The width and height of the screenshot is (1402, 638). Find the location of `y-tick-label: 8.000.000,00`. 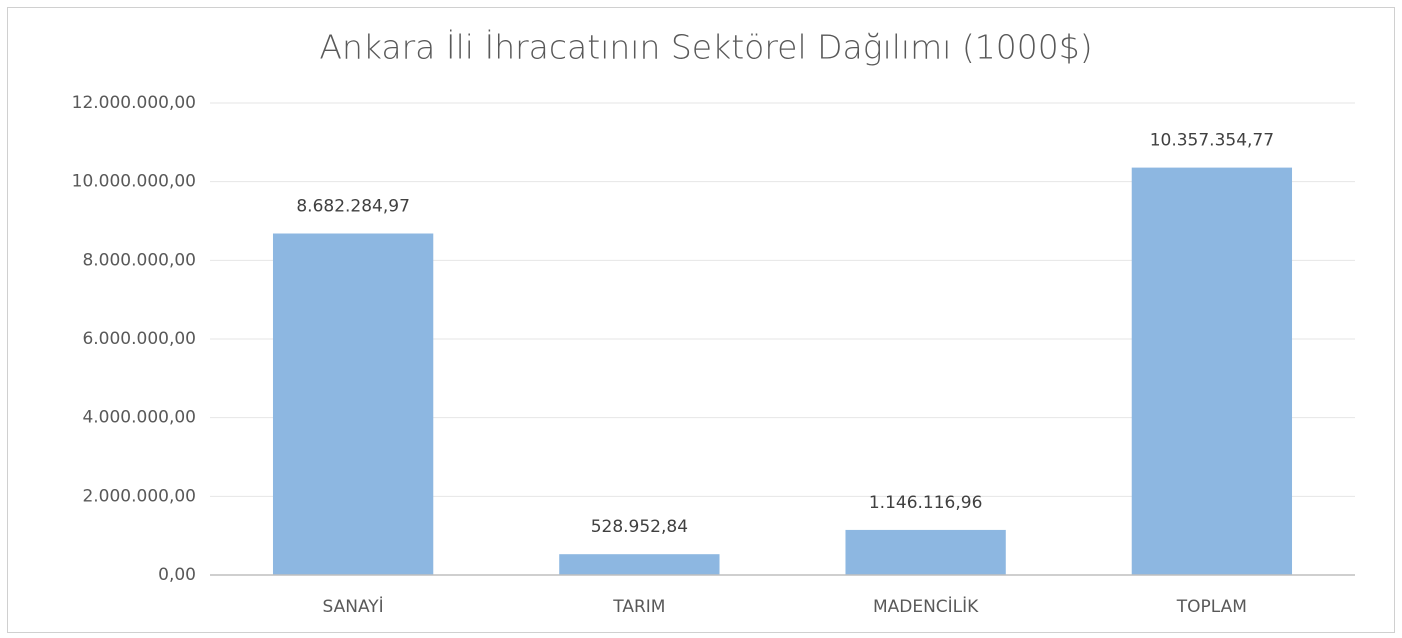

y-tick-label: 8.000.000,00 is located at coordinates (139, 260).